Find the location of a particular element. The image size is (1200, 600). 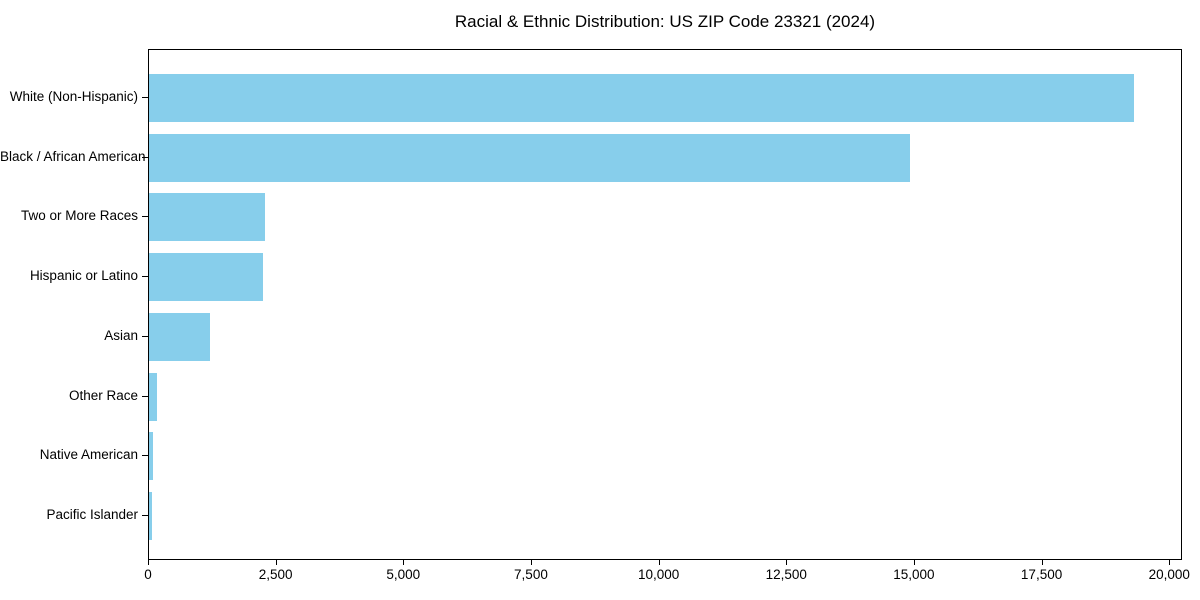

y-tick-label-asian: Asian is located at coordinates (121, 335).